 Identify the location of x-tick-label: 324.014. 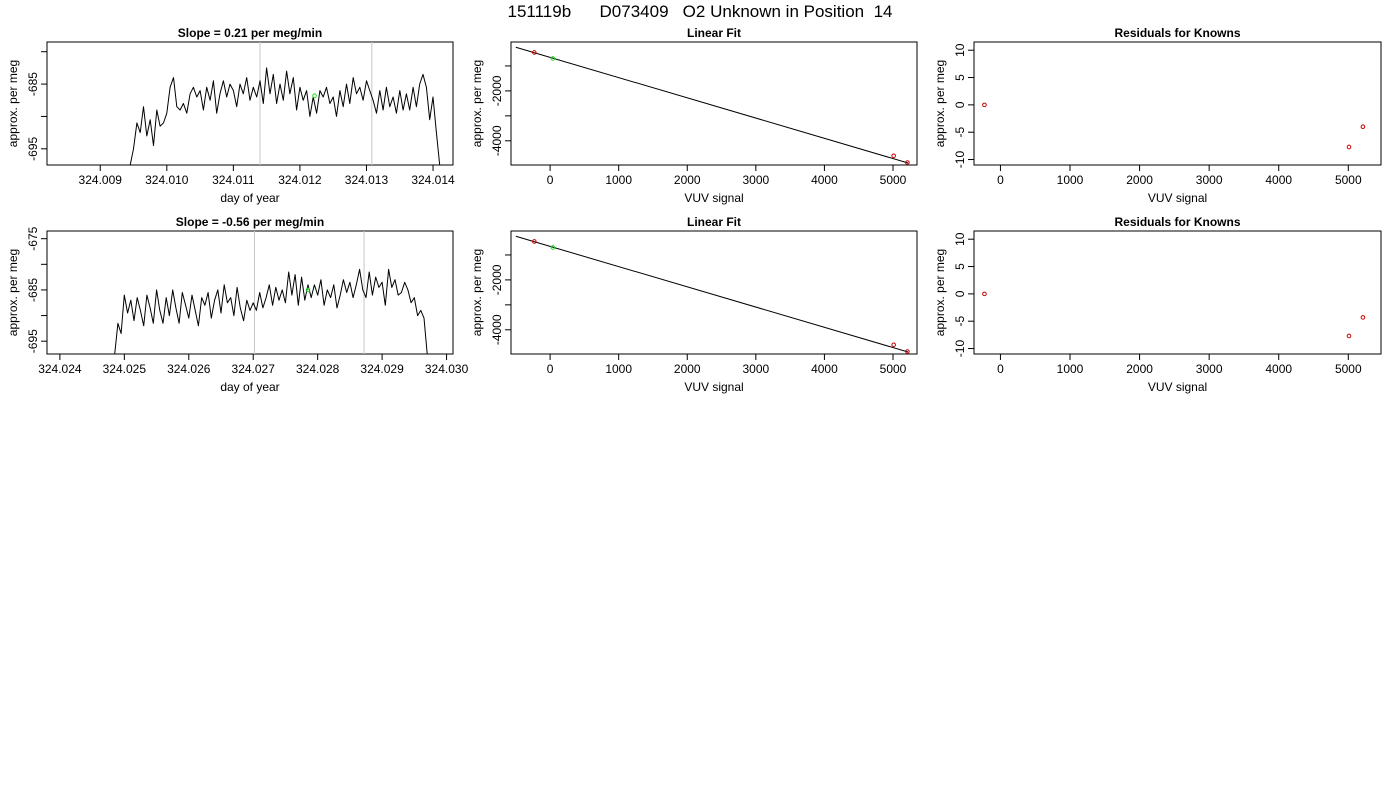
(433, 180).